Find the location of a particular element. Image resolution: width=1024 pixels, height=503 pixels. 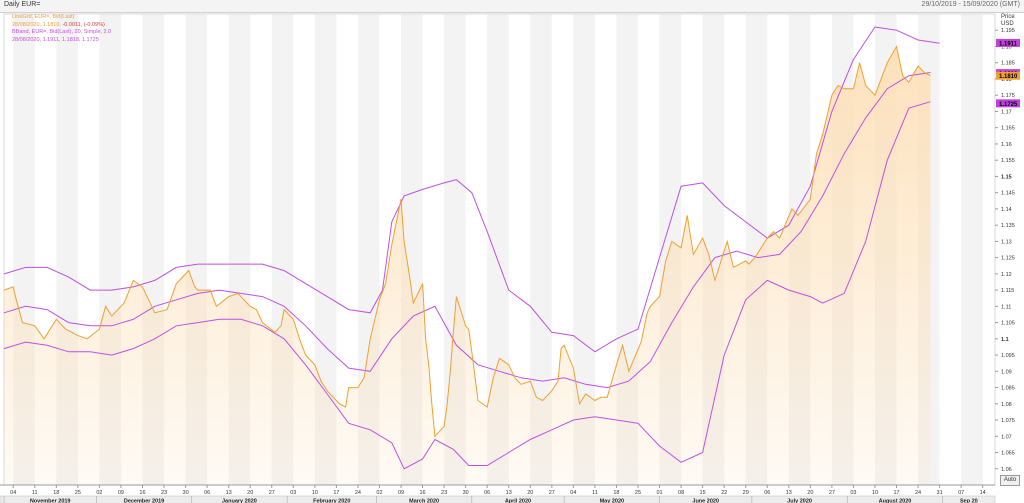

y-tick-label: 1.125 is located at coordinates (1008, 259).